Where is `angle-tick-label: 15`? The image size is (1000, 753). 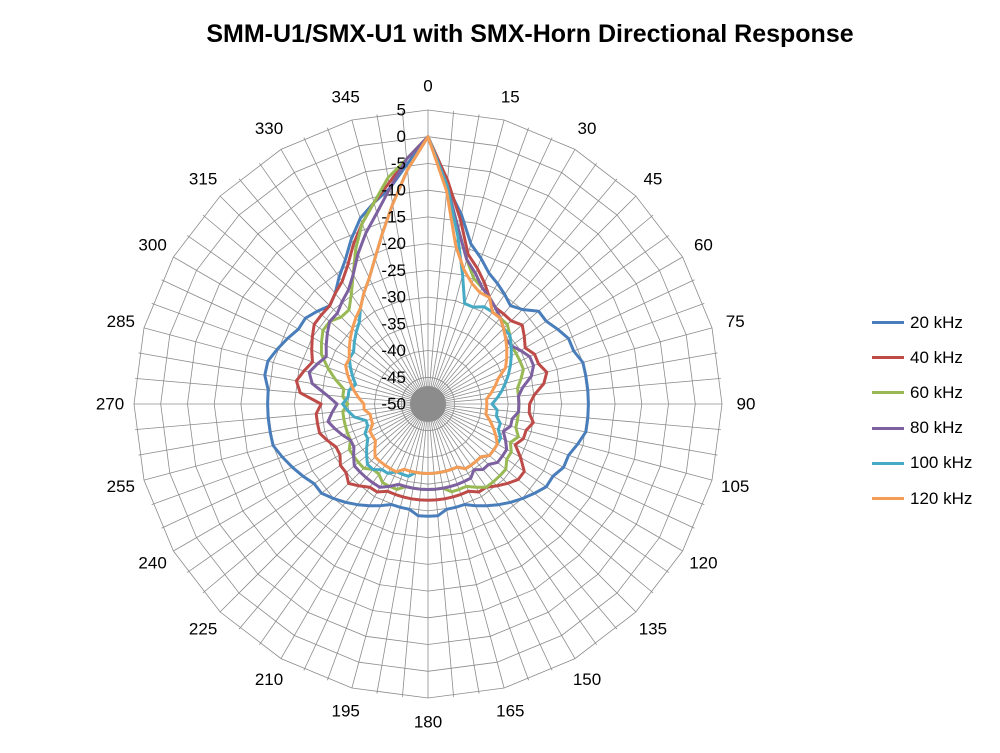 angle-tick-label: 15 is located at coordinates (510, 96).